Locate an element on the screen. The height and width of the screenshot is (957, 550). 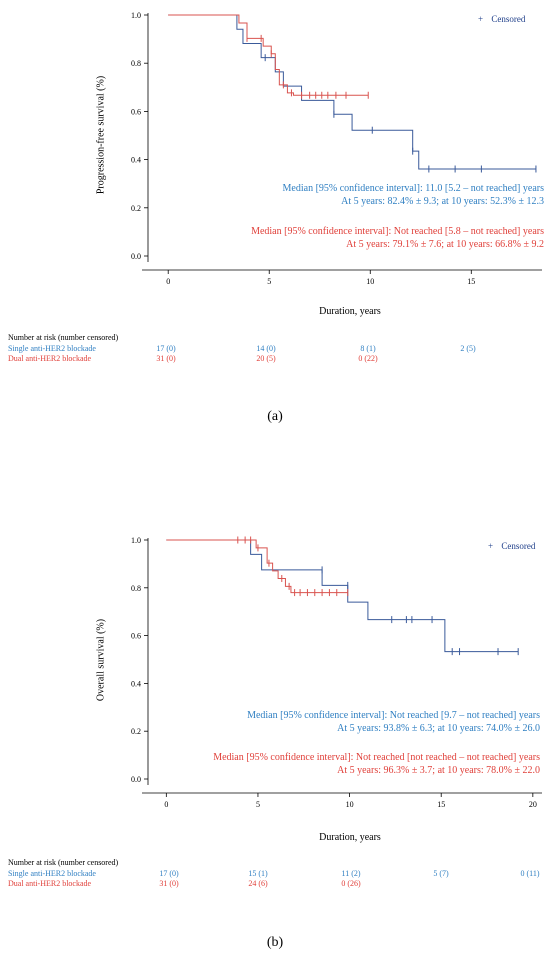
panel-label: (a) is located at coordinates (275, 416).